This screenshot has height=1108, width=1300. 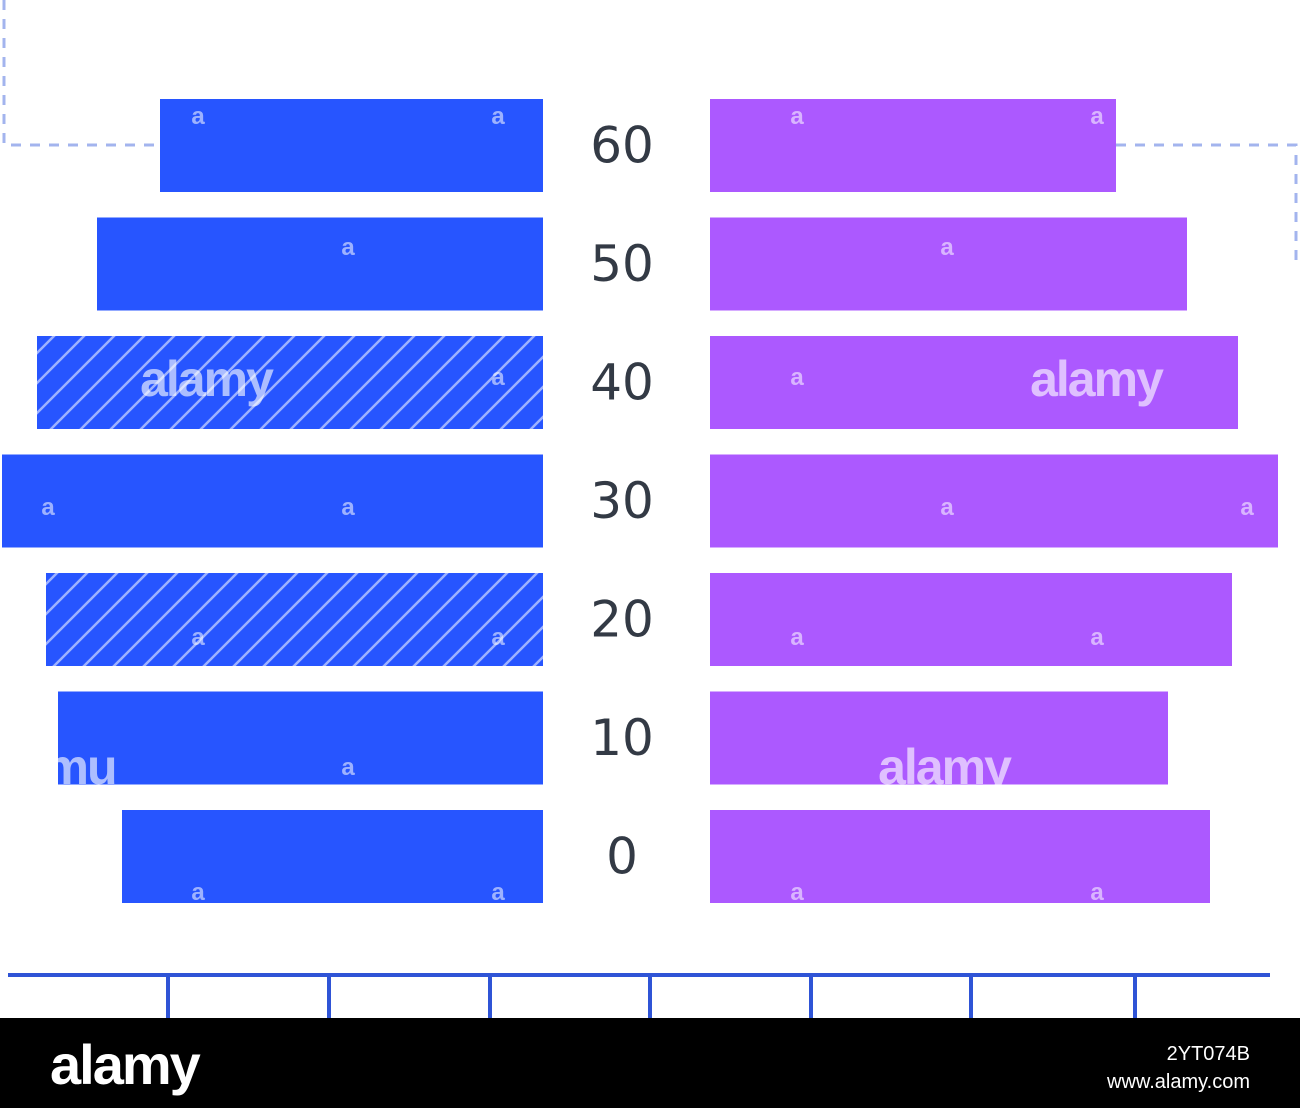 What do you see at coordinates (1208, 1054) in the screenshot?
I see `footer-image-id: 2YT074B` at bounding box center [1208, 1054].